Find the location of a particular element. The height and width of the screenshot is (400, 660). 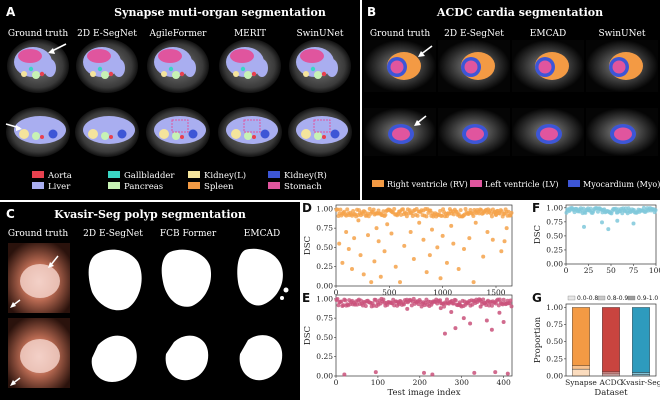

y-tick-label: 1.00 is located at coordinates (554, 207).